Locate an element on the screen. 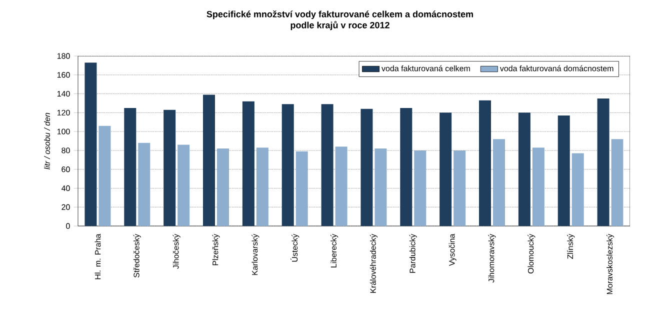  y-axis-title: litr / osobu / den is located at coordinates (47, 141).